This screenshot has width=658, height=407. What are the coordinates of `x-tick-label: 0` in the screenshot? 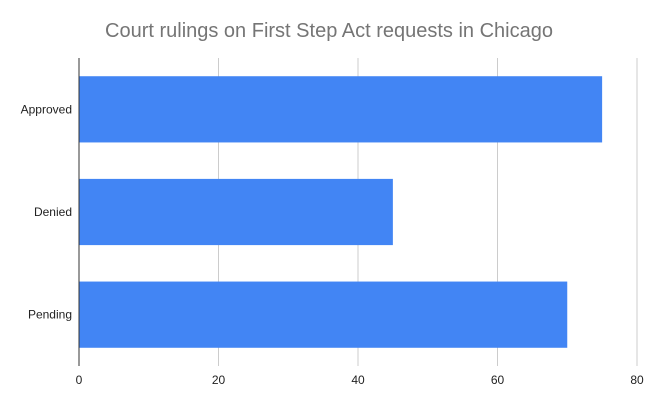 It's located at (79, 380).